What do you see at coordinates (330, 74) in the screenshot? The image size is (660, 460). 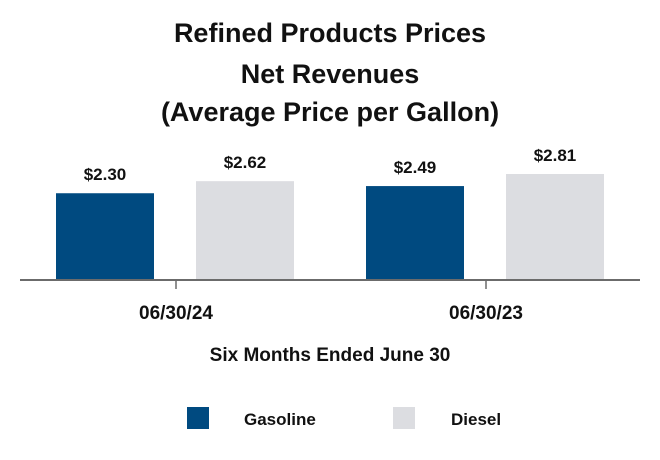 I see `chart-title-line-2: Net Revenues` at bounding box center [330, 74].